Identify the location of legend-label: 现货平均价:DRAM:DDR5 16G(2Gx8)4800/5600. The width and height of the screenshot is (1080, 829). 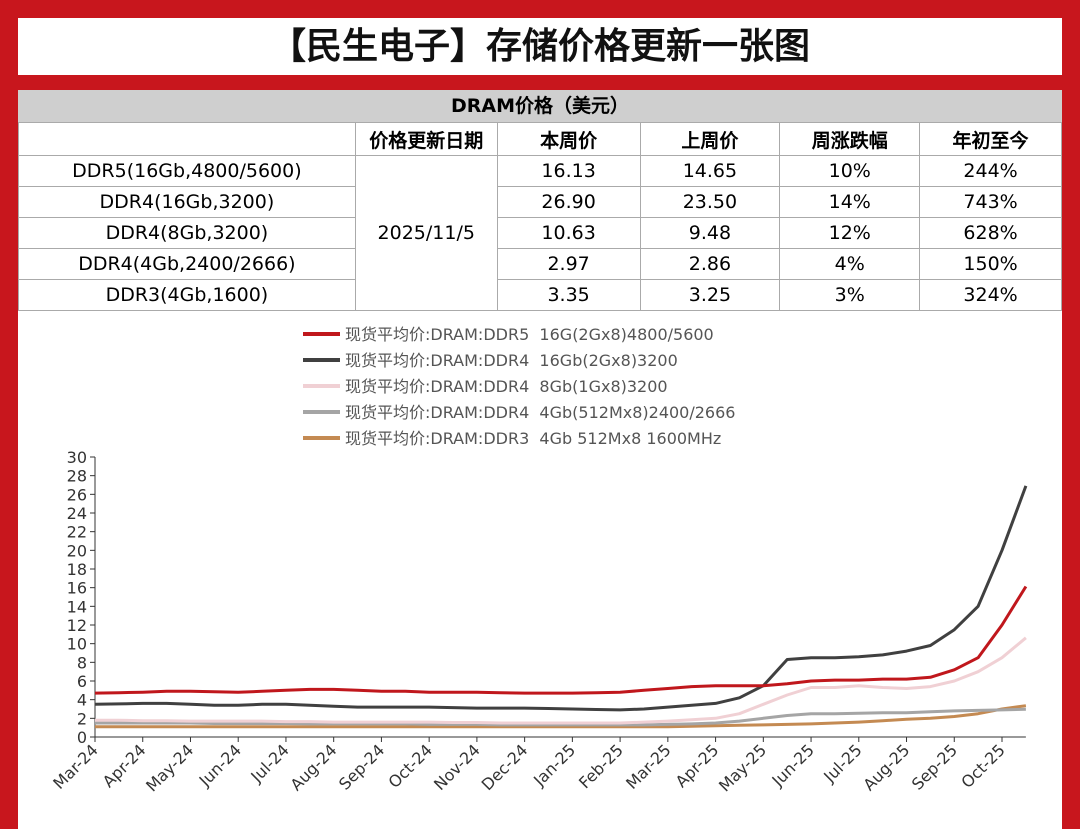
(529, 334).